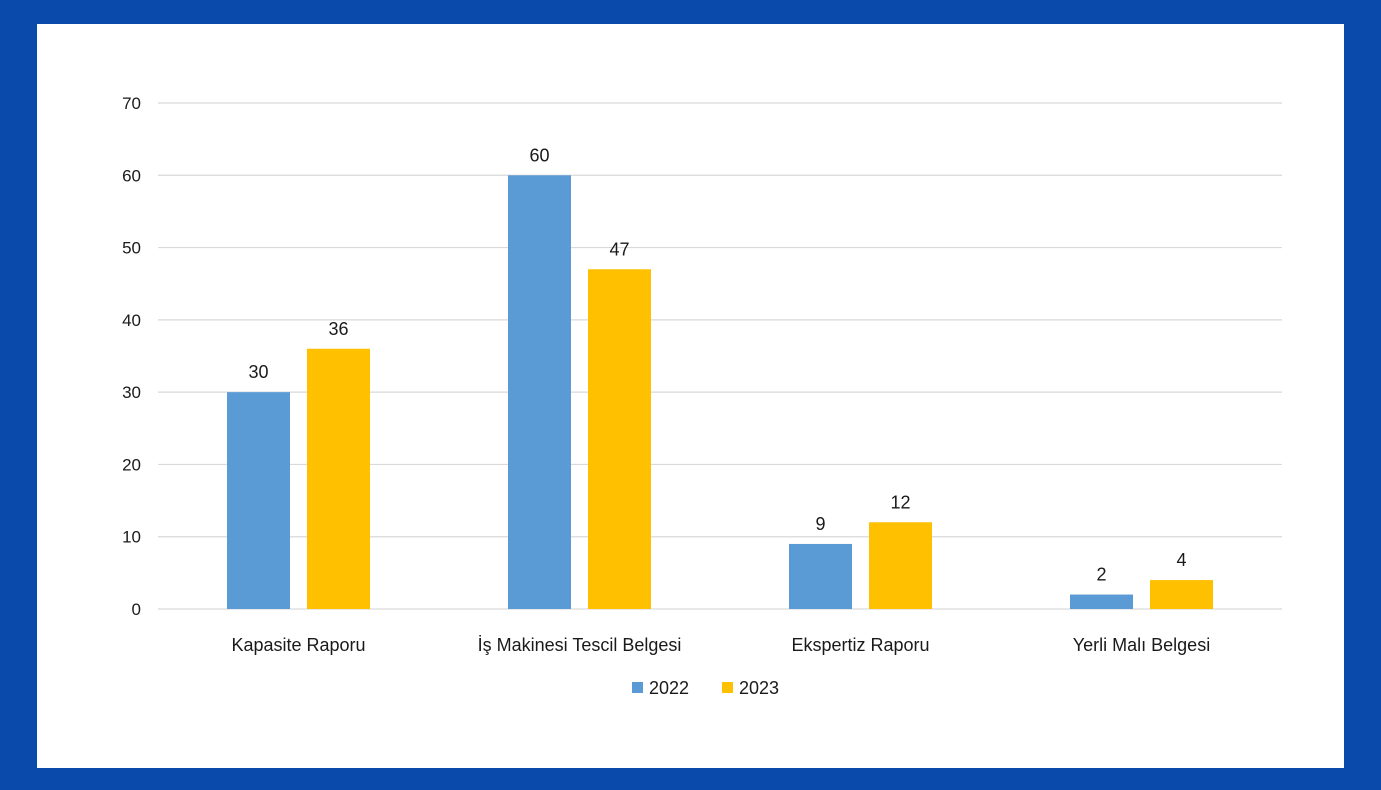 The height and width of the screenshot is (790, 1381). Describe the element at coordinates (131, 103) in the screenshot. I see `y-tick-label-70: 70` at that location.